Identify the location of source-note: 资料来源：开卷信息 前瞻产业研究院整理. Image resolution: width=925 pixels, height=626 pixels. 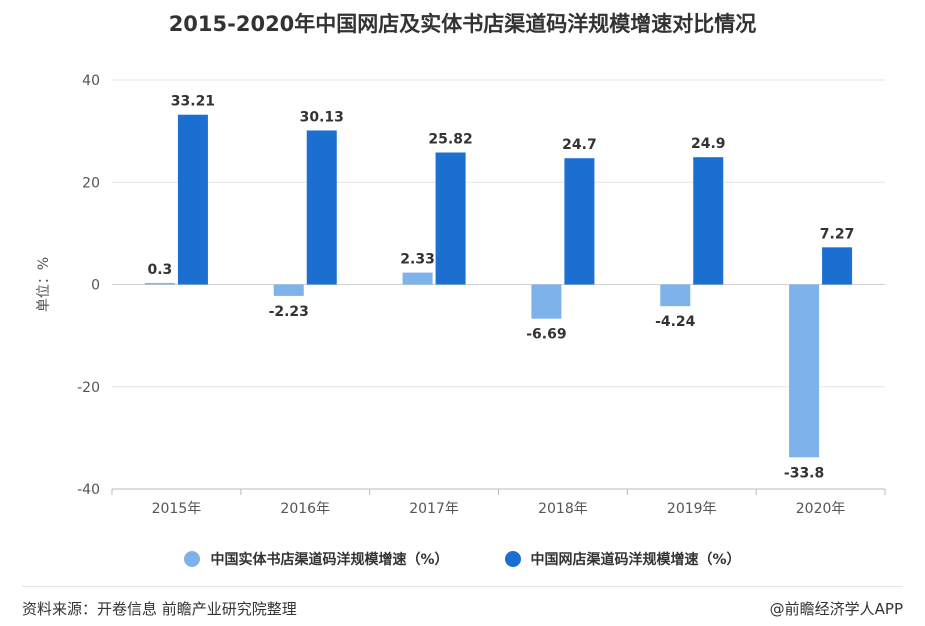
(159, 609).